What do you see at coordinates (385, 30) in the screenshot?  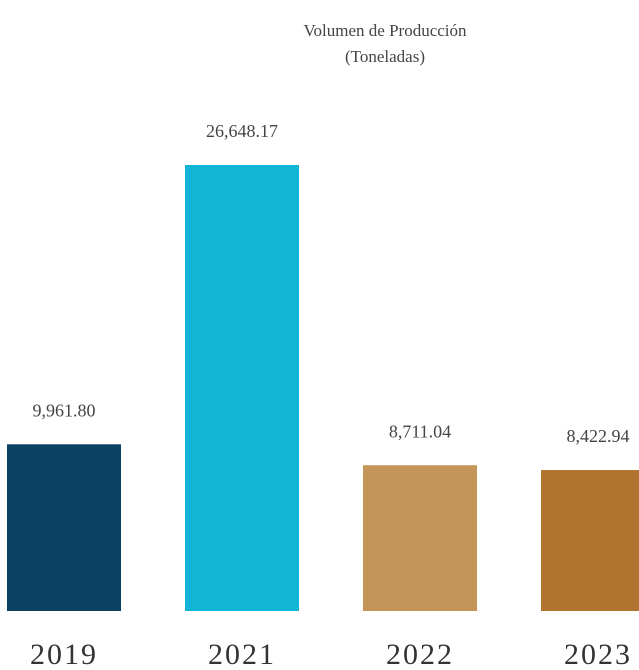 I see `chart-title: Volumen de Producción` at bounding box center [385, 30].